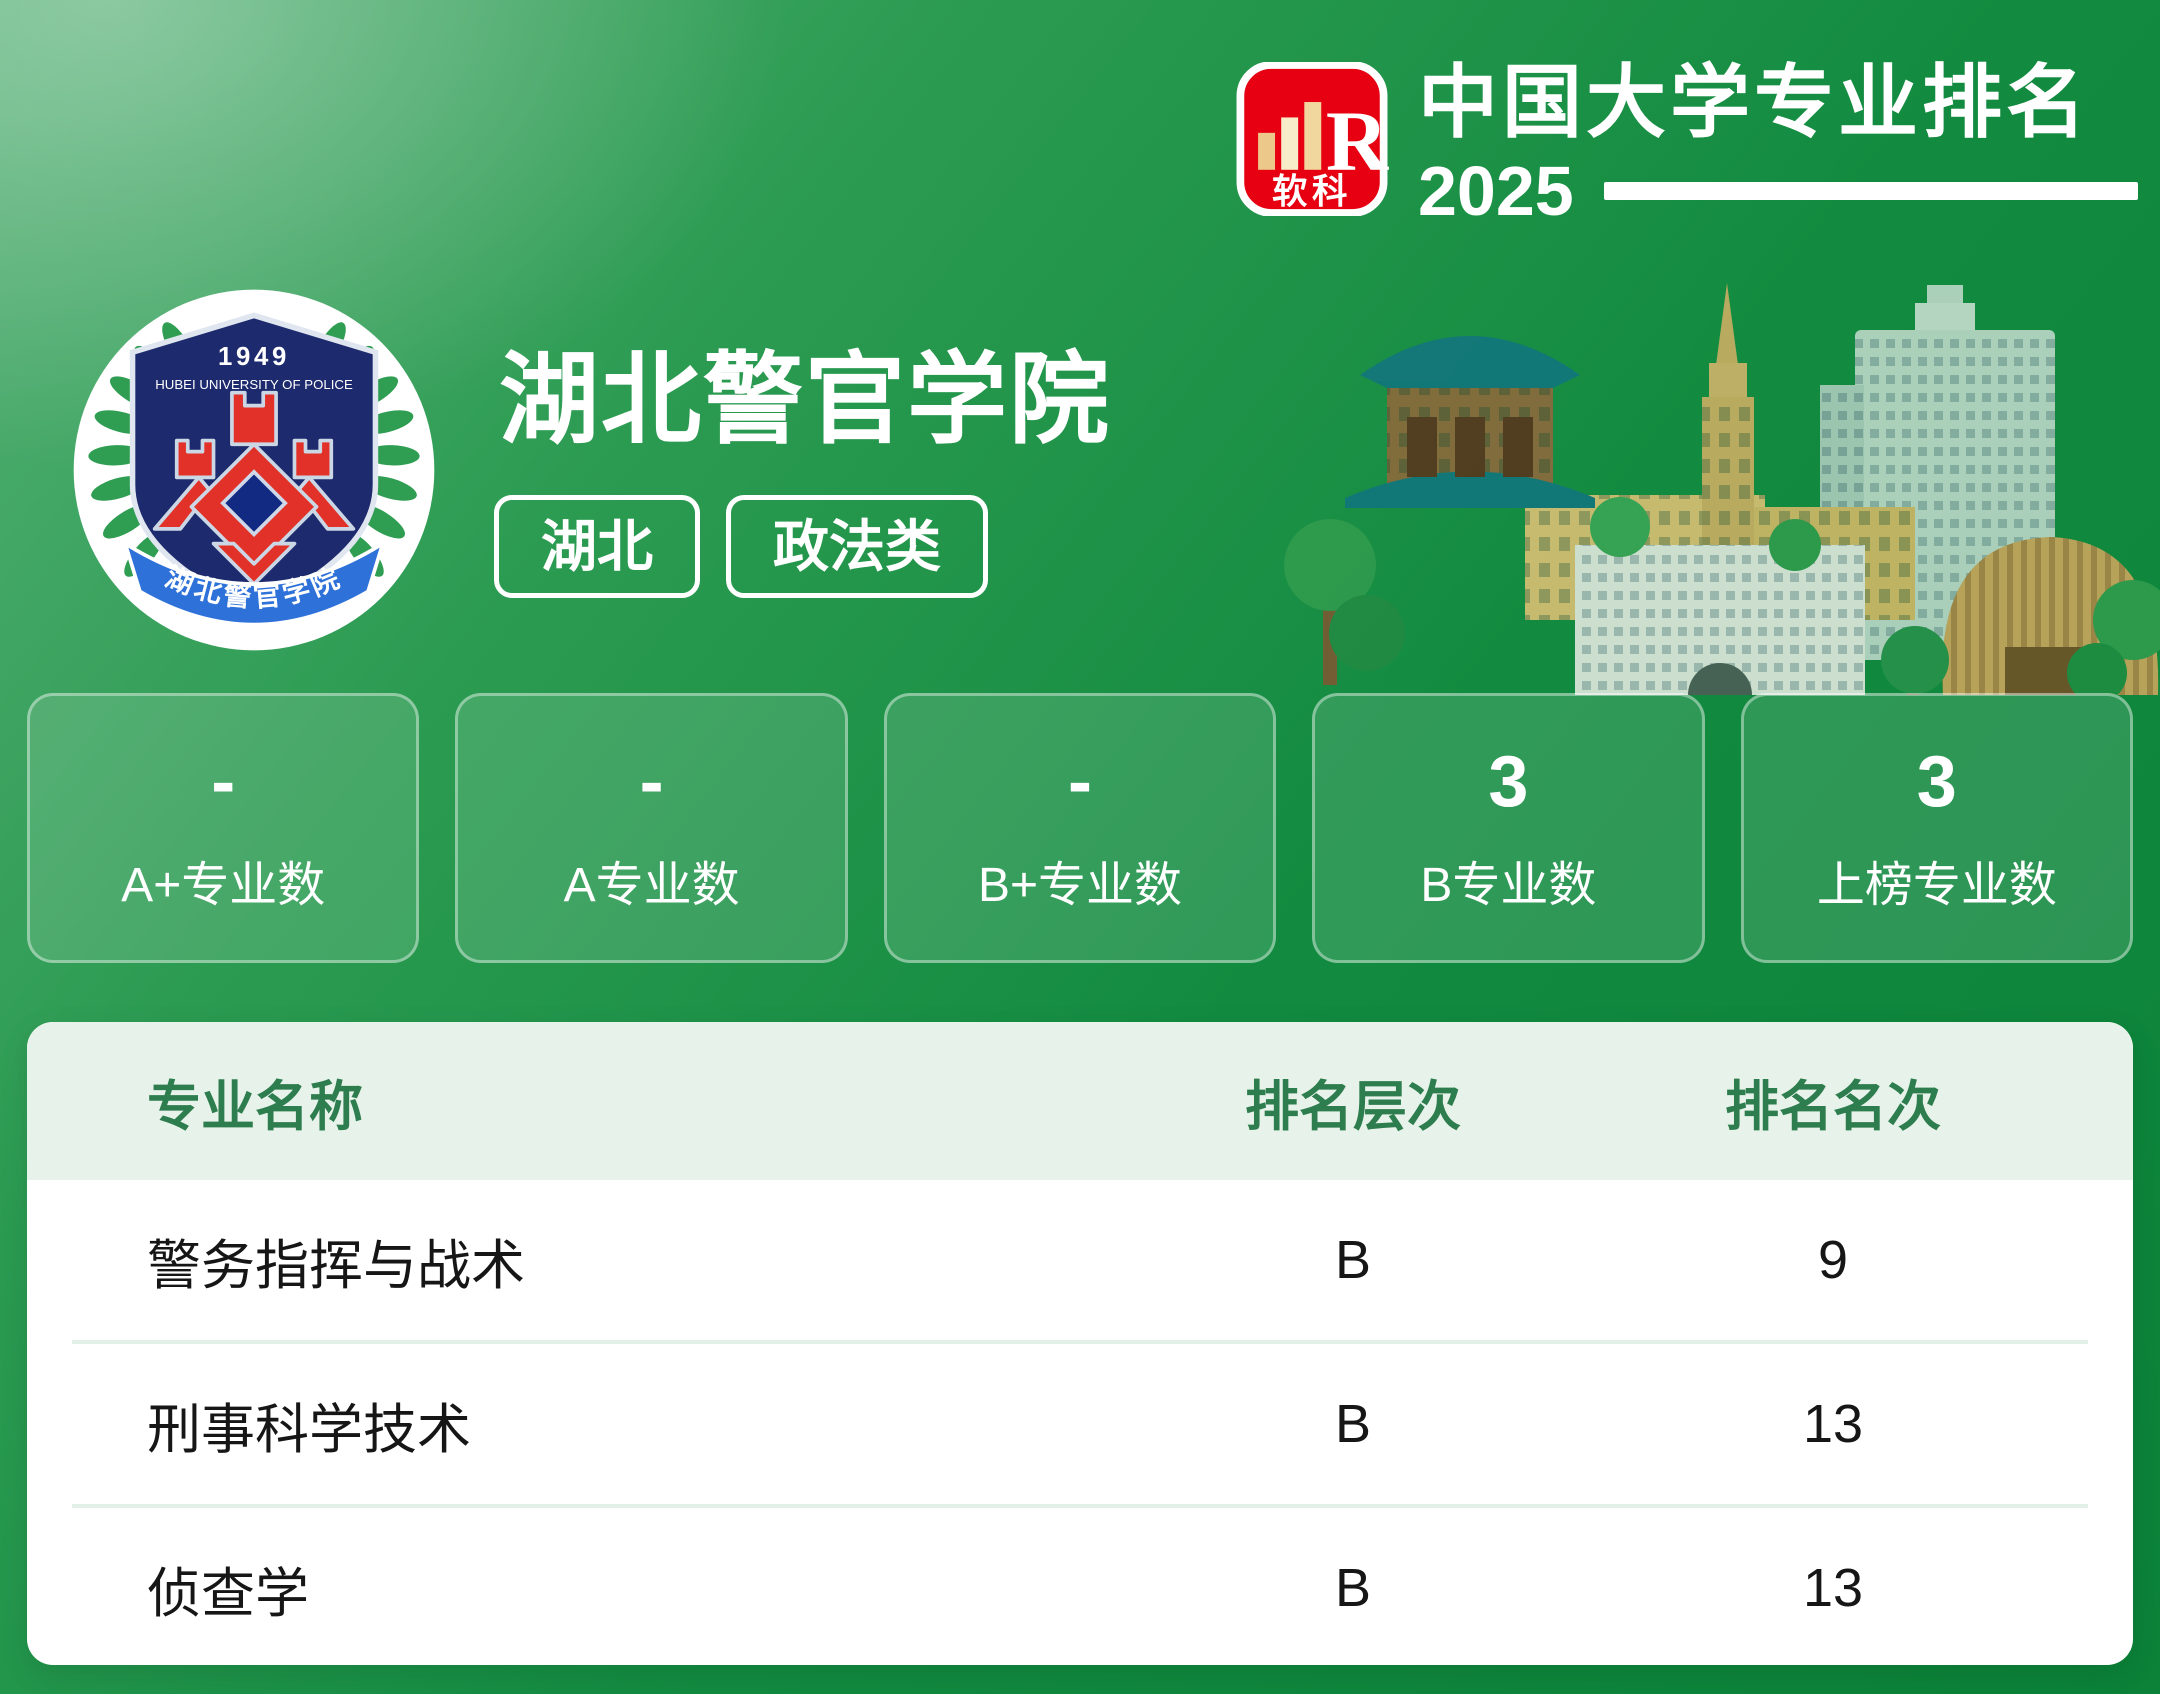  I want to click on stat-card-b: 3 B专业数, so click(1508, 828).